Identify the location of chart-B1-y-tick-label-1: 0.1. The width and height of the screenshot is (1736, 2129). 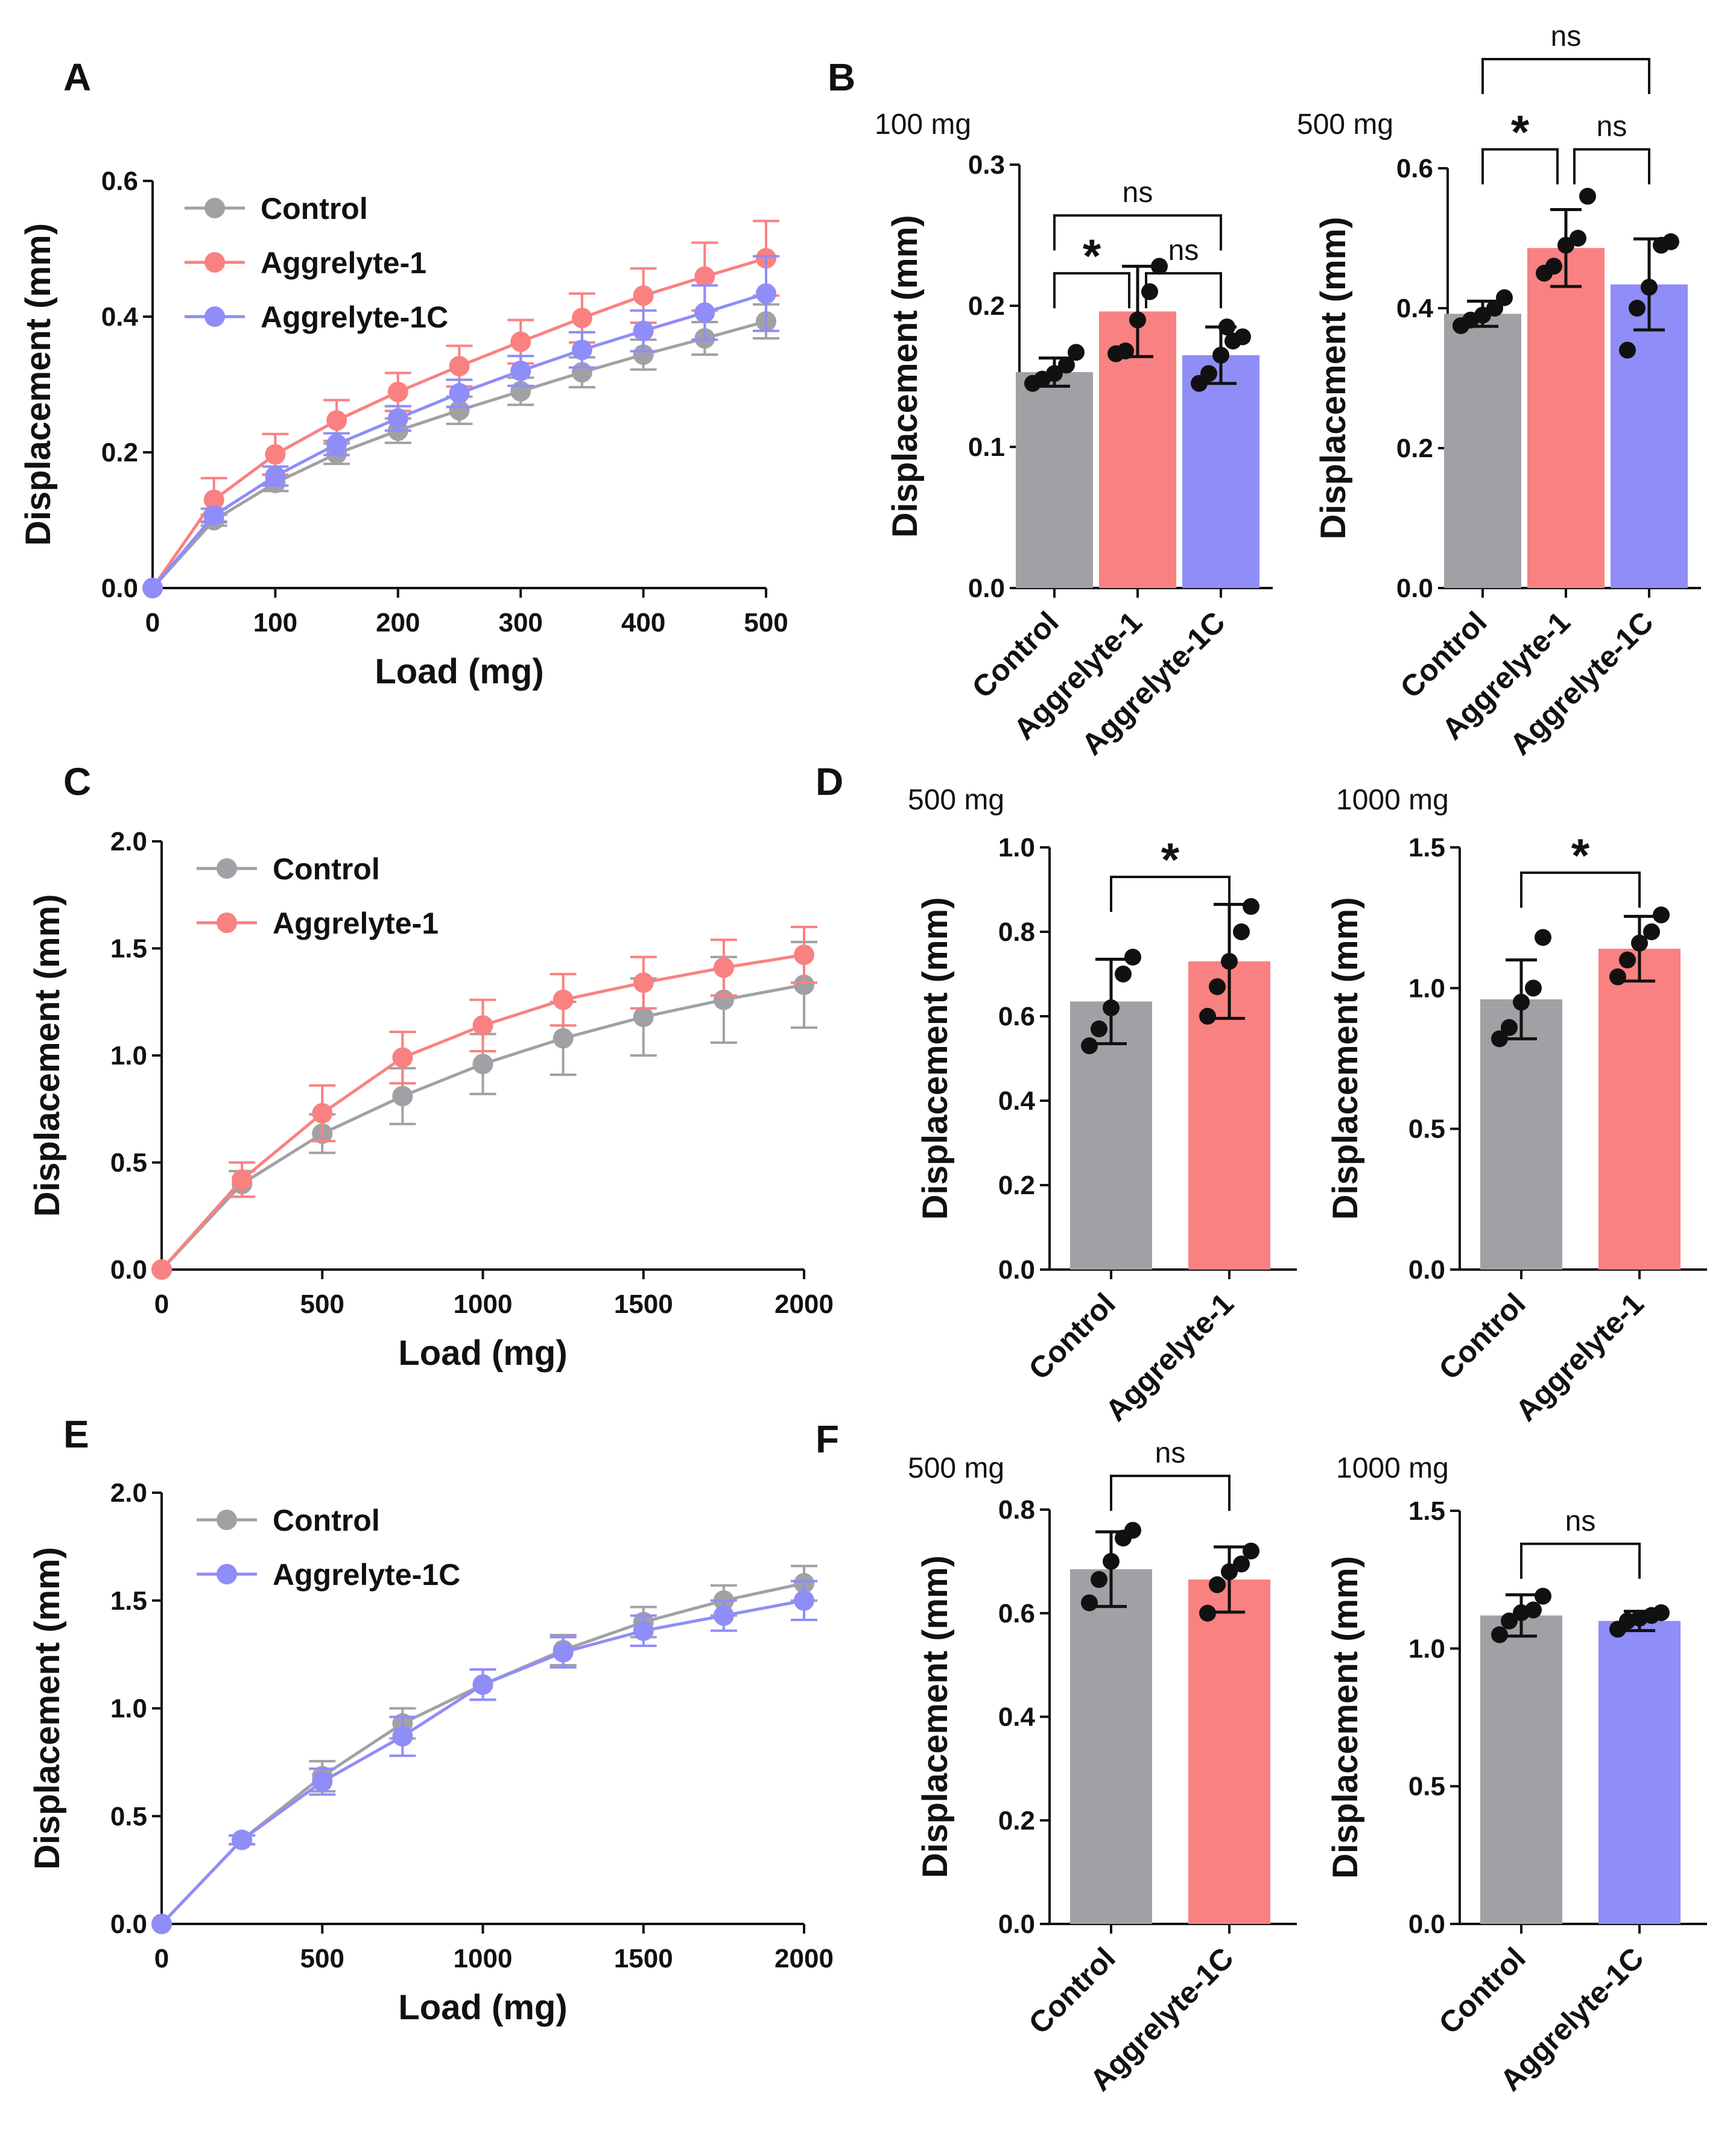
(986, 447).